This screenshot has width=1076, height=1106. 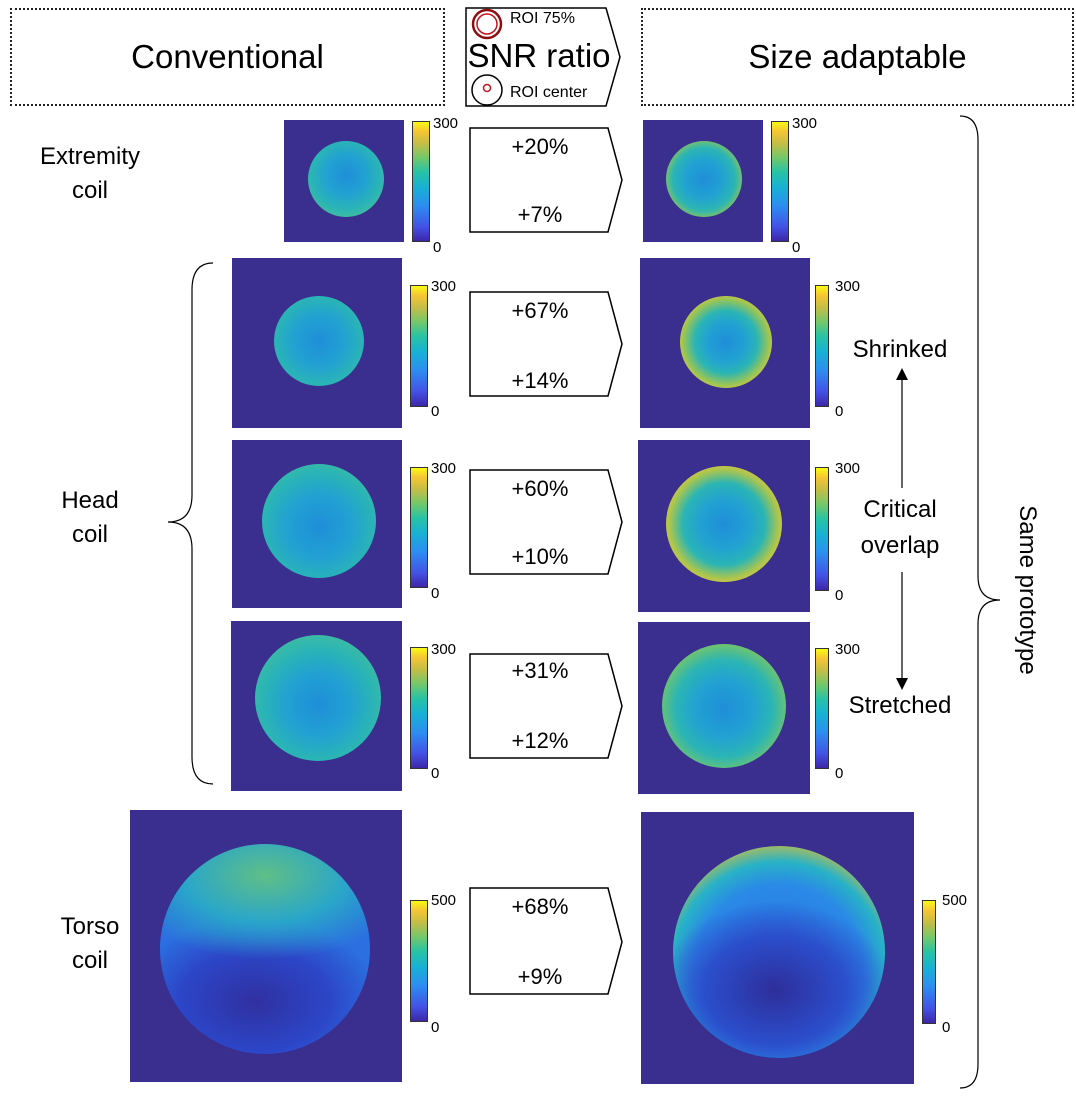 What do you see at coordinates (89, 960) in the screenshot?
I see `torso-label-line2: coil` at bounding box center [89, 960].